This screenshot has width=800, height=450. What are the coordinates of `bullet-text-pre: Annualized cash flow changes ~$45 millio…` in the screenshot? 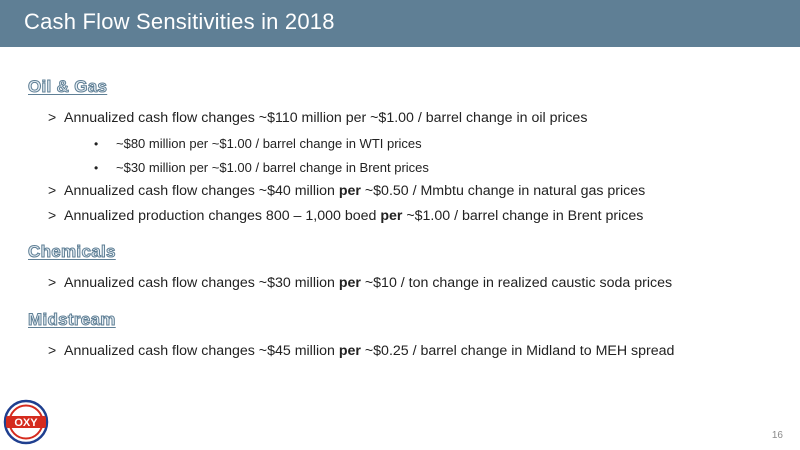 It's located at (201, 351).